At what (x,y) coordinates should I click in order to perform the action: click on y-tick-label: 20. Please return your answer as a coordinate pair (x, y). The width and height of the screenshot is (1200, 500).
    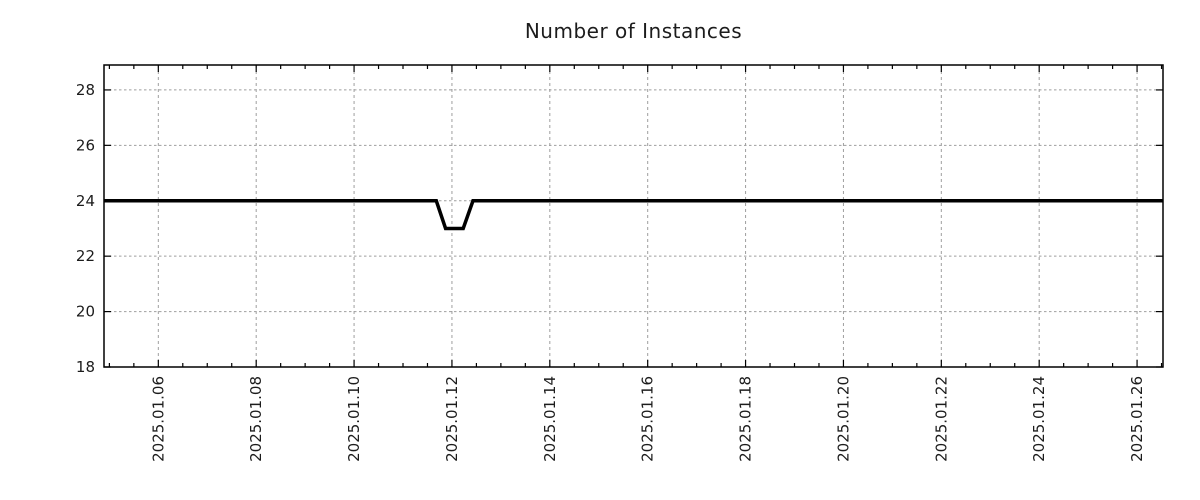
    Looking at the image, I should click on (85, 312).